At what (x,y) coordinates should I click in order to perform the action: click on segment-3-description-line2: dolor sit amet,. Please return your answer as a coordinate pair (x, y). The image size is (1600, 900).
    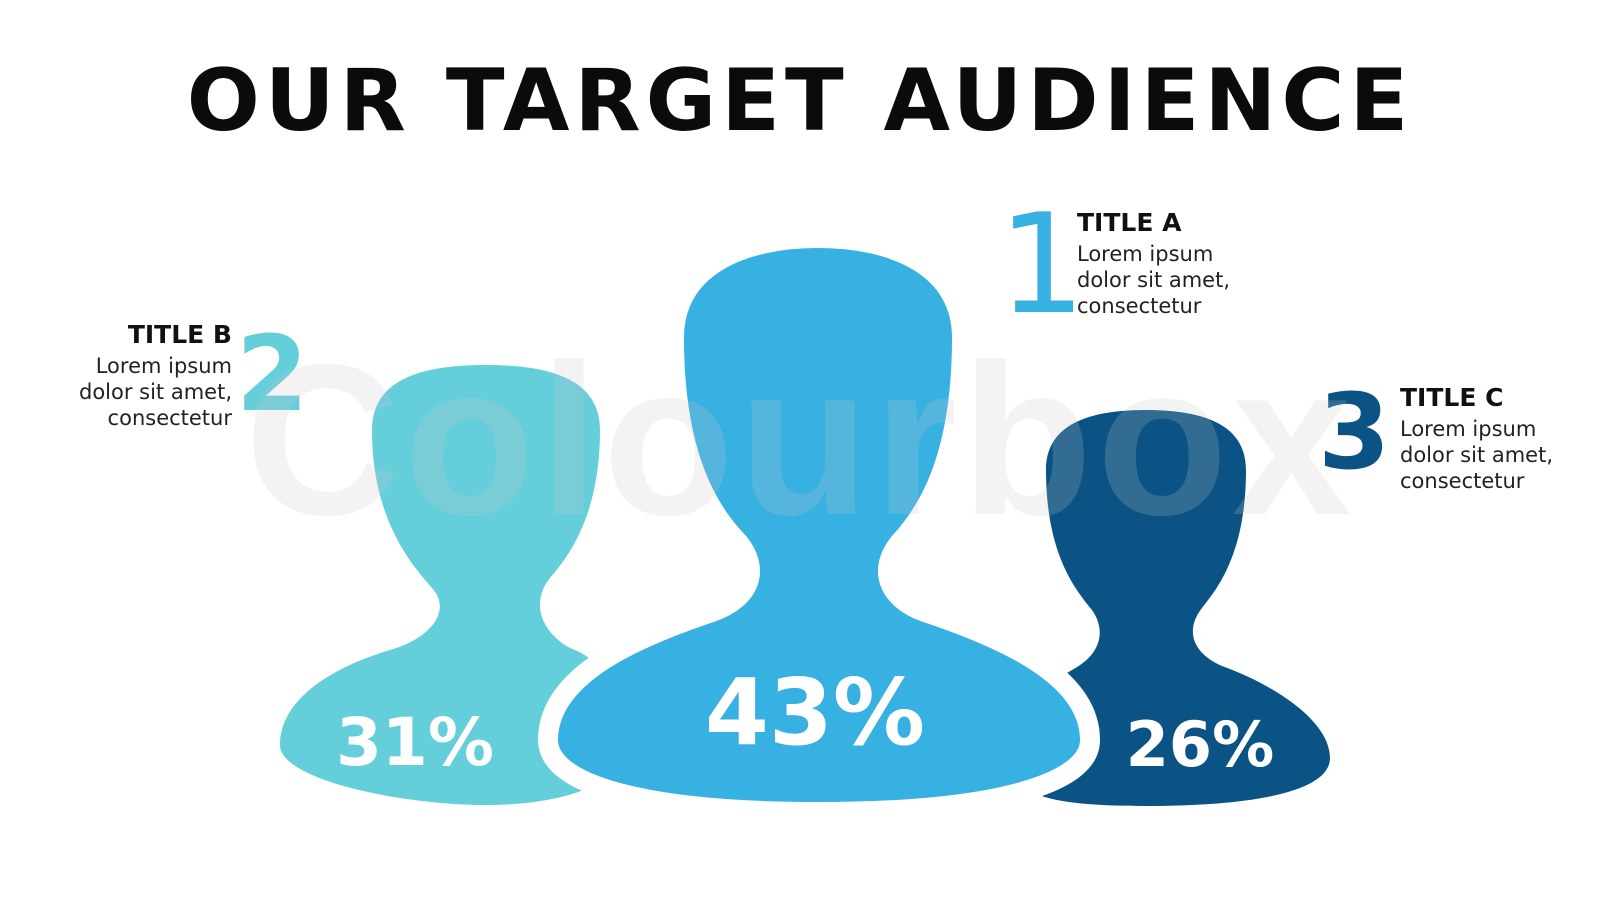
    Looking at the image, I should click on (1477, 455).